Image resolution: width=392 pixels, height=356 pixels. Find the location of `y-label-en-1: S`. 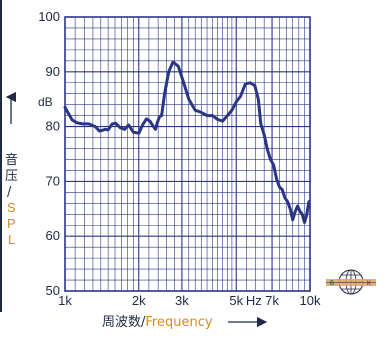

y-label-en-1: S is located at coordinates (11, 207).